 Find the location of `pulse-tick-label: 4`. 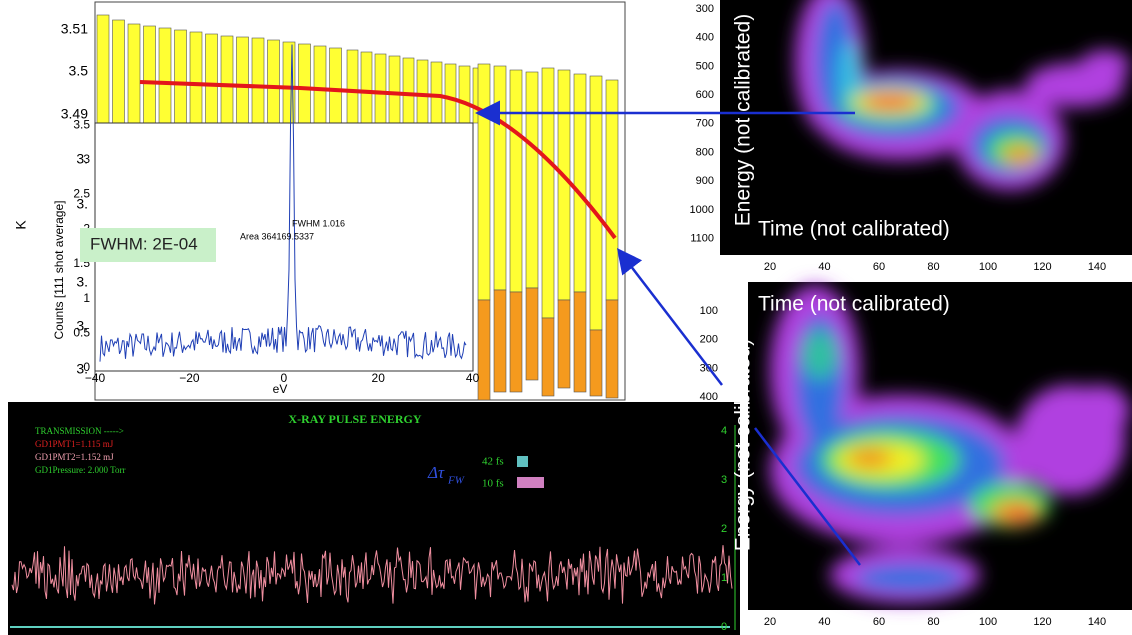

pulse-tick-label: 4 is located at coordinates (724, 431).